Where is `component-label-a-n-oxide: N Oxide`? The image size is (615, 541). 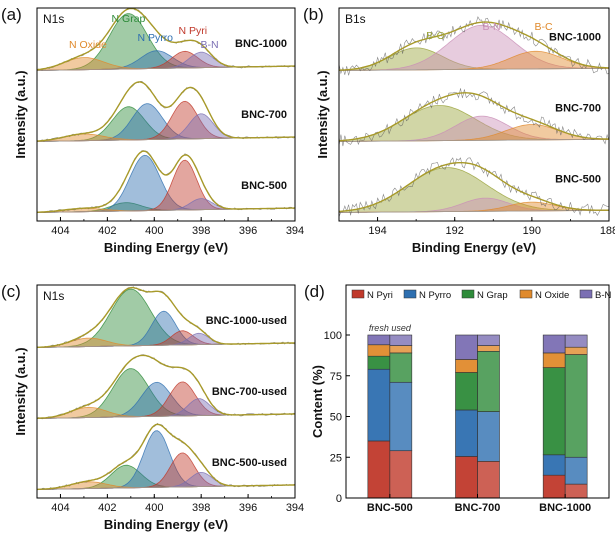
component-label-a-n-oxide: N Oxide is located at coordinates (88, 45).